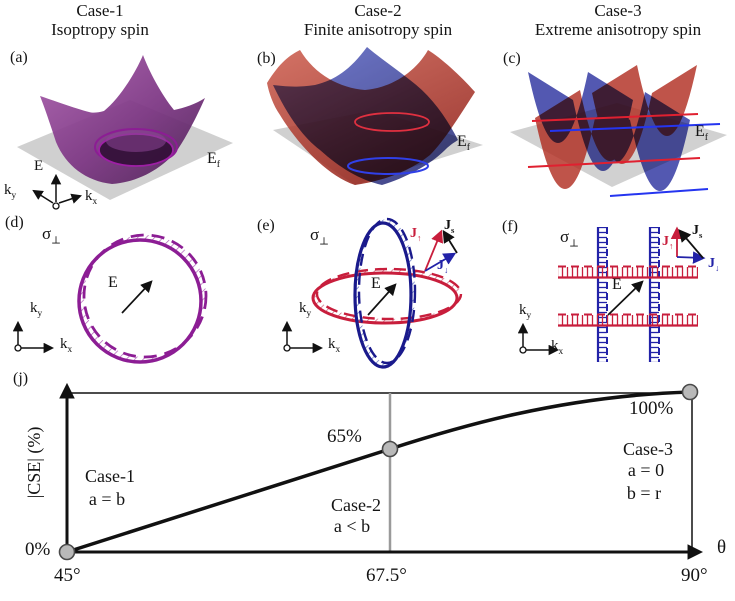 This screenshot has width=735, height=601. I want to click on j-down-arrow-f, so click(691, 257).